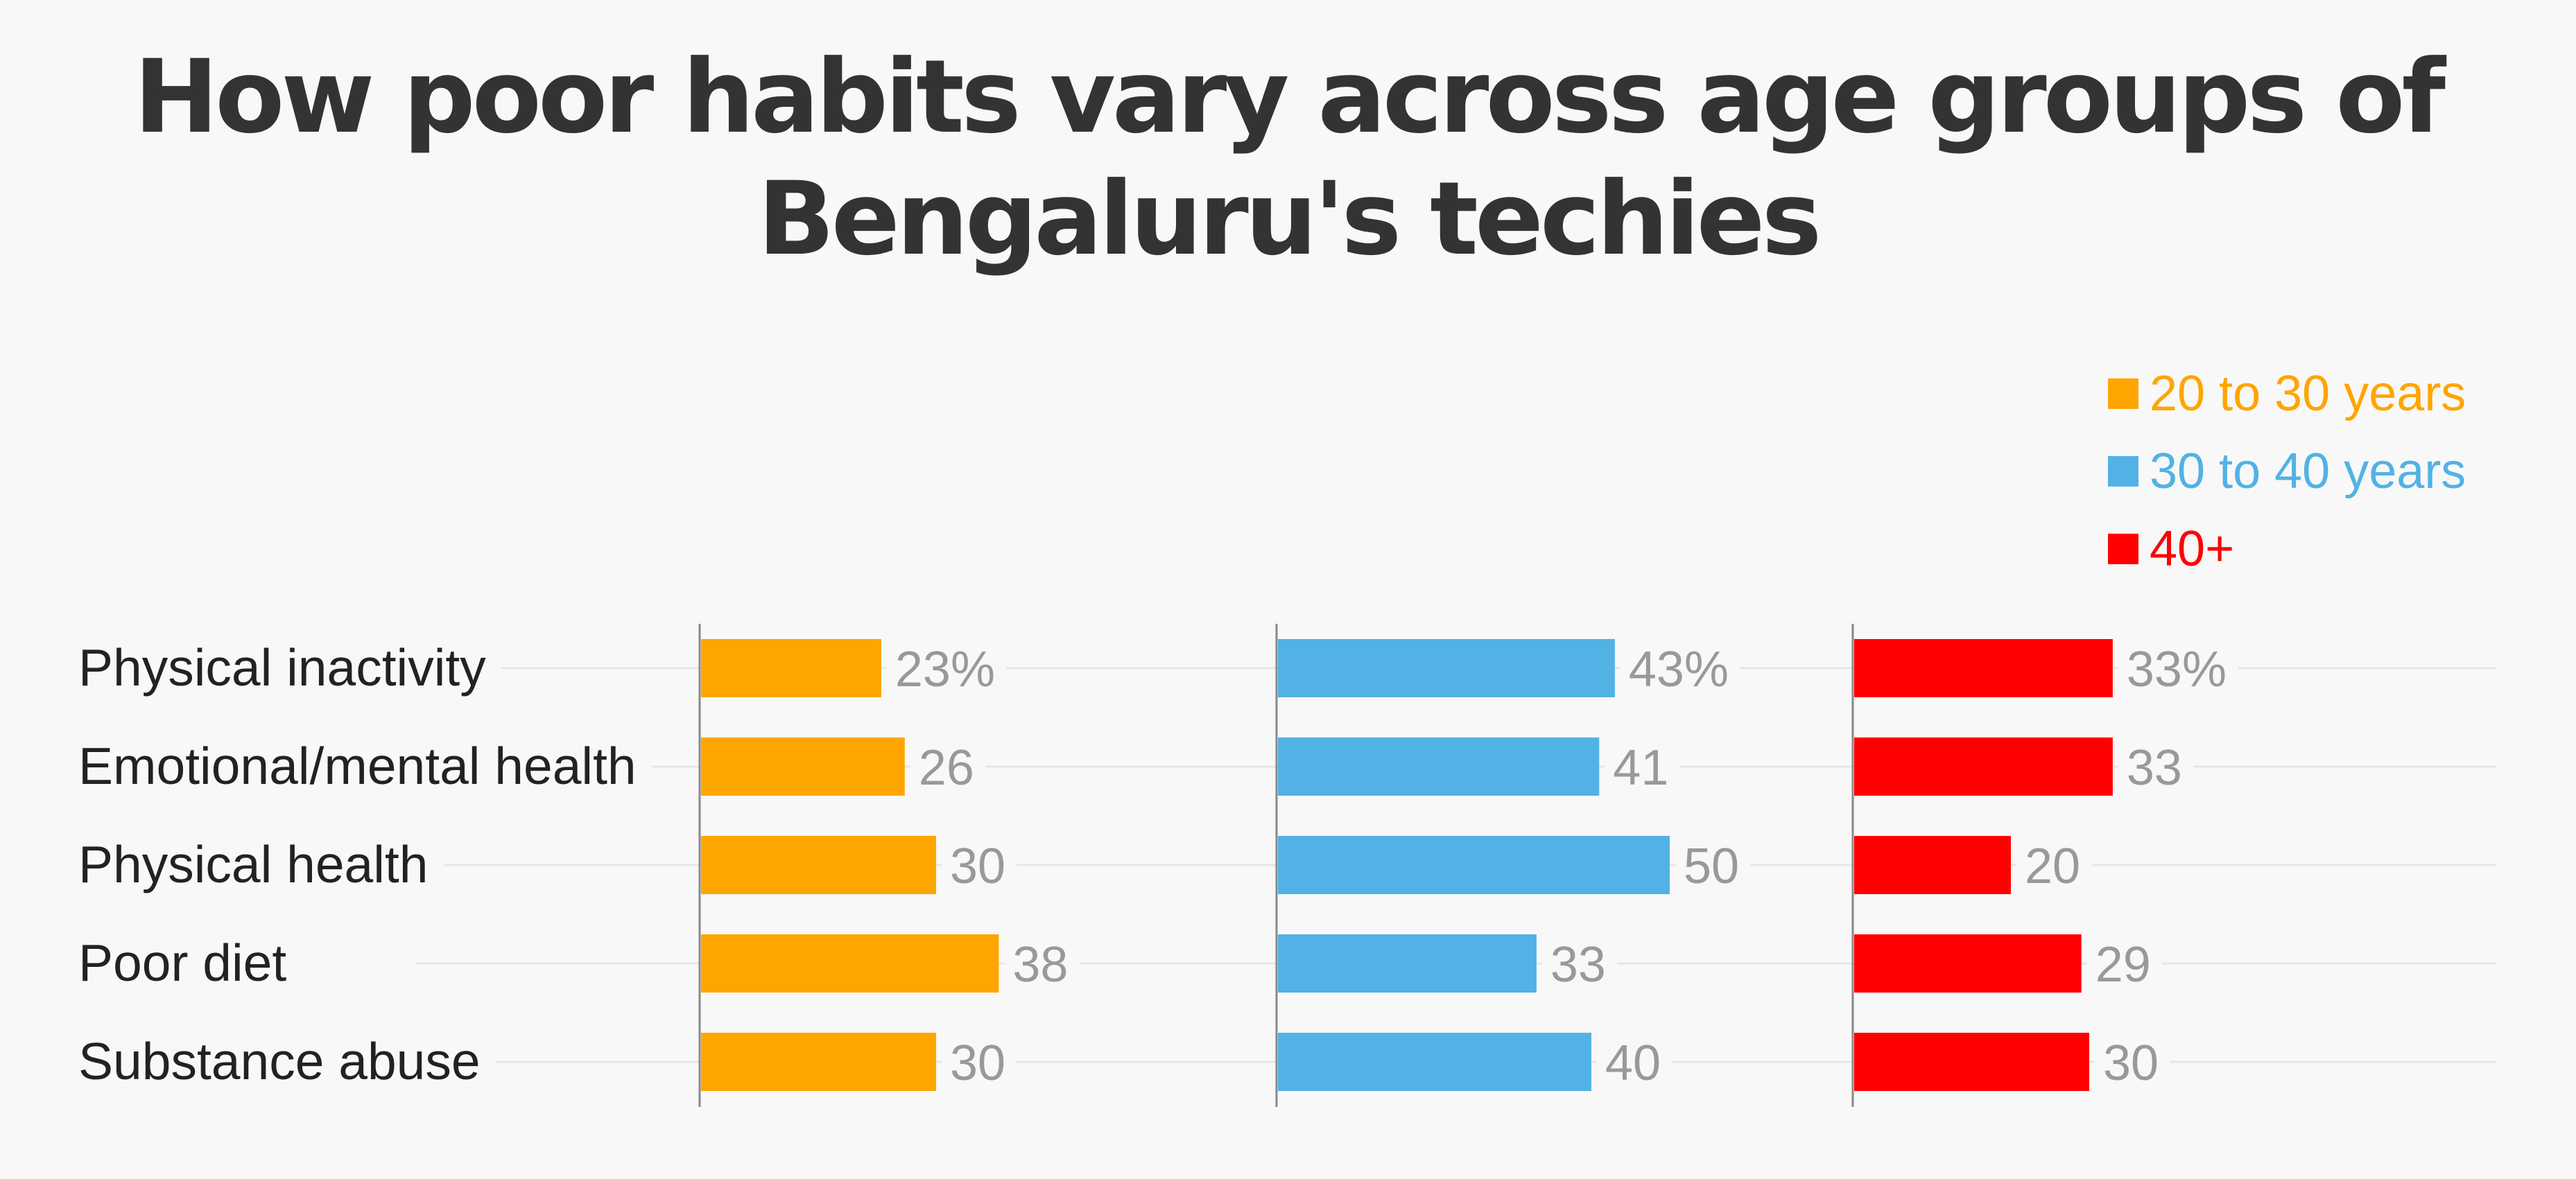  I want to click on value-label: 41, so click(1640, 768).